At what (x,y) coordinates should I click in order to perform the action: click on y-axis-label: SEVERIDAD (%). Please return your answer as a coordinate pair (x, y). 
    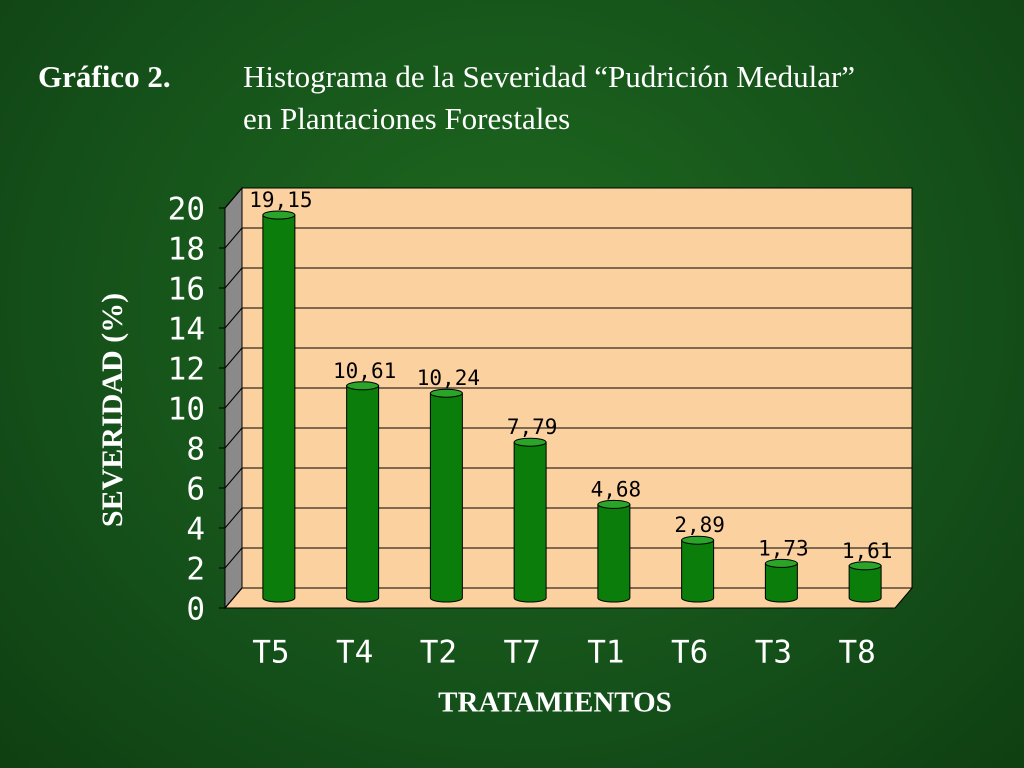
    Looking at the image, I should click on (112, 410).